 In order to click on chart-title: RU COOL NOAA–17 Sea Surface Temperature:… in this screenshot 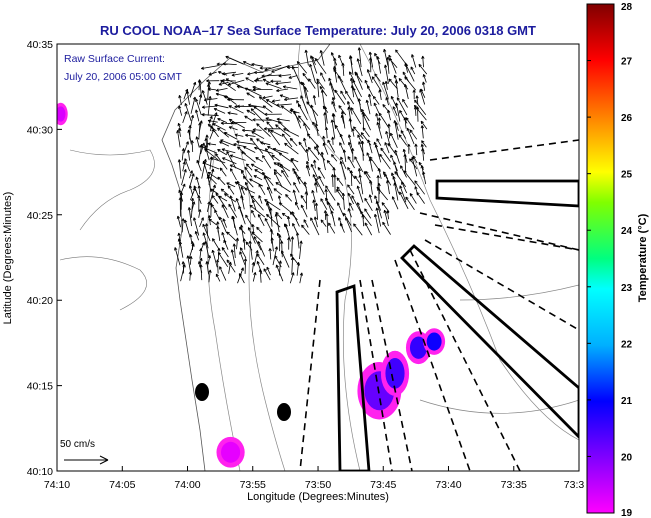, I will do `click(318, 30)`.